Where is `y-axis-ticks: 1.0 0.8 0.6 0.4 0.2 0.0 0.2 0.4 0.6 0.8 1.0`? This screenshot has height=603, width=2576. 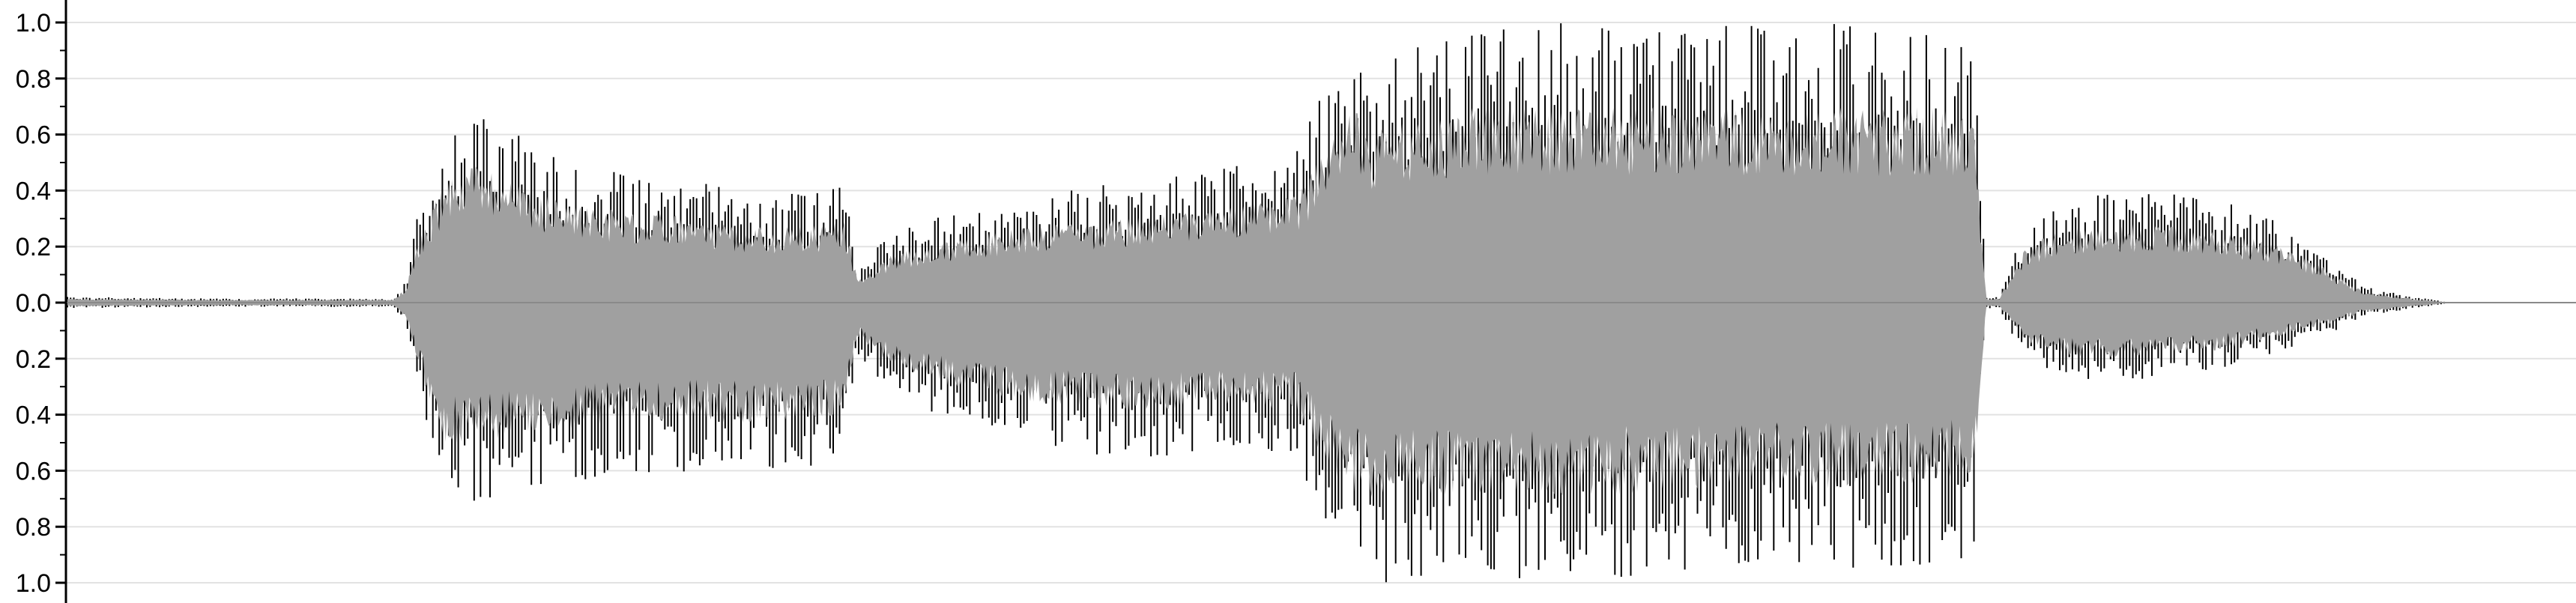 y-axis-ticks: 1.0 0.8 0.6 0.4 0.2 0.0 0.2 0.4 0.6 0.8 1.0 is located at coordinates (41, 303).